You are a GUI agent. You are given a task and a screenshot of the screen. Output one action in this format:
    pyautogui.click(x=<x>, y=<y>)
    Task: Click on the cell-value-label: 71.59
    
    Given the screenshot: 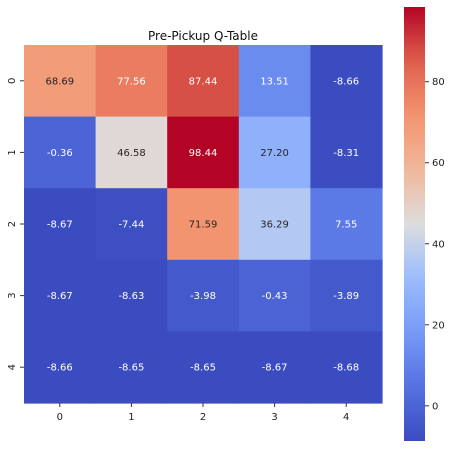 What is the action you would take?
    pyautogui.click(x=203, y=225)
    